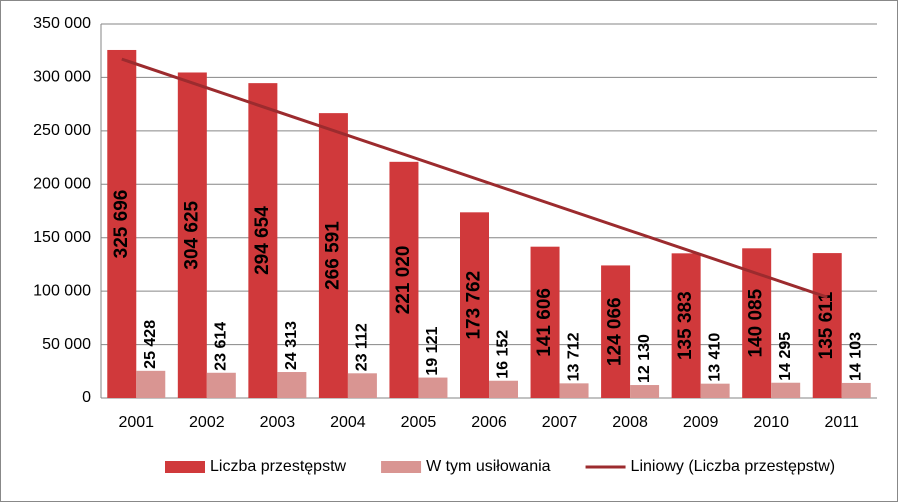 This screenshot has height=502, width=898. What do you see at coordinates (348, 422) in the screenshot?
I see `x-tick-label: 2004` at bounding box center [348, 422].